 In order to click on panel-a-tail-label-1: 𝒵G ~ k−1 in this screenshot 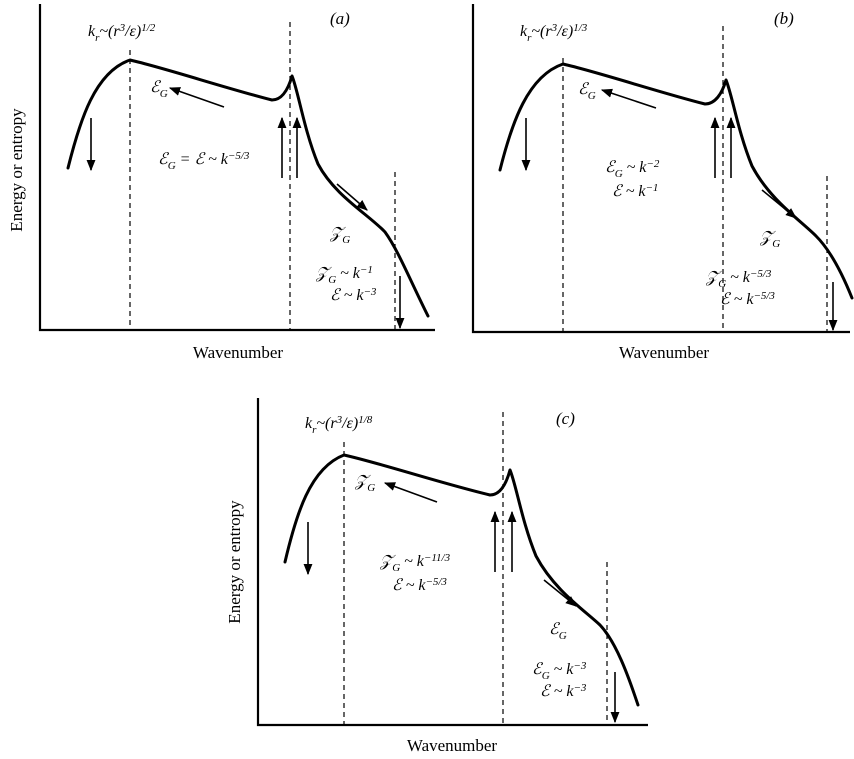, I will do `click(344, 275)`.